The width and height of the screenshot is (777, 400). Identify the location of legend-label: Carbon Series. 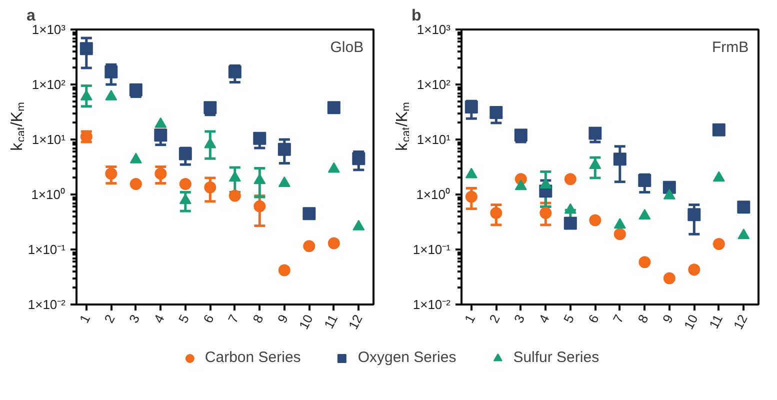
(252, 357).